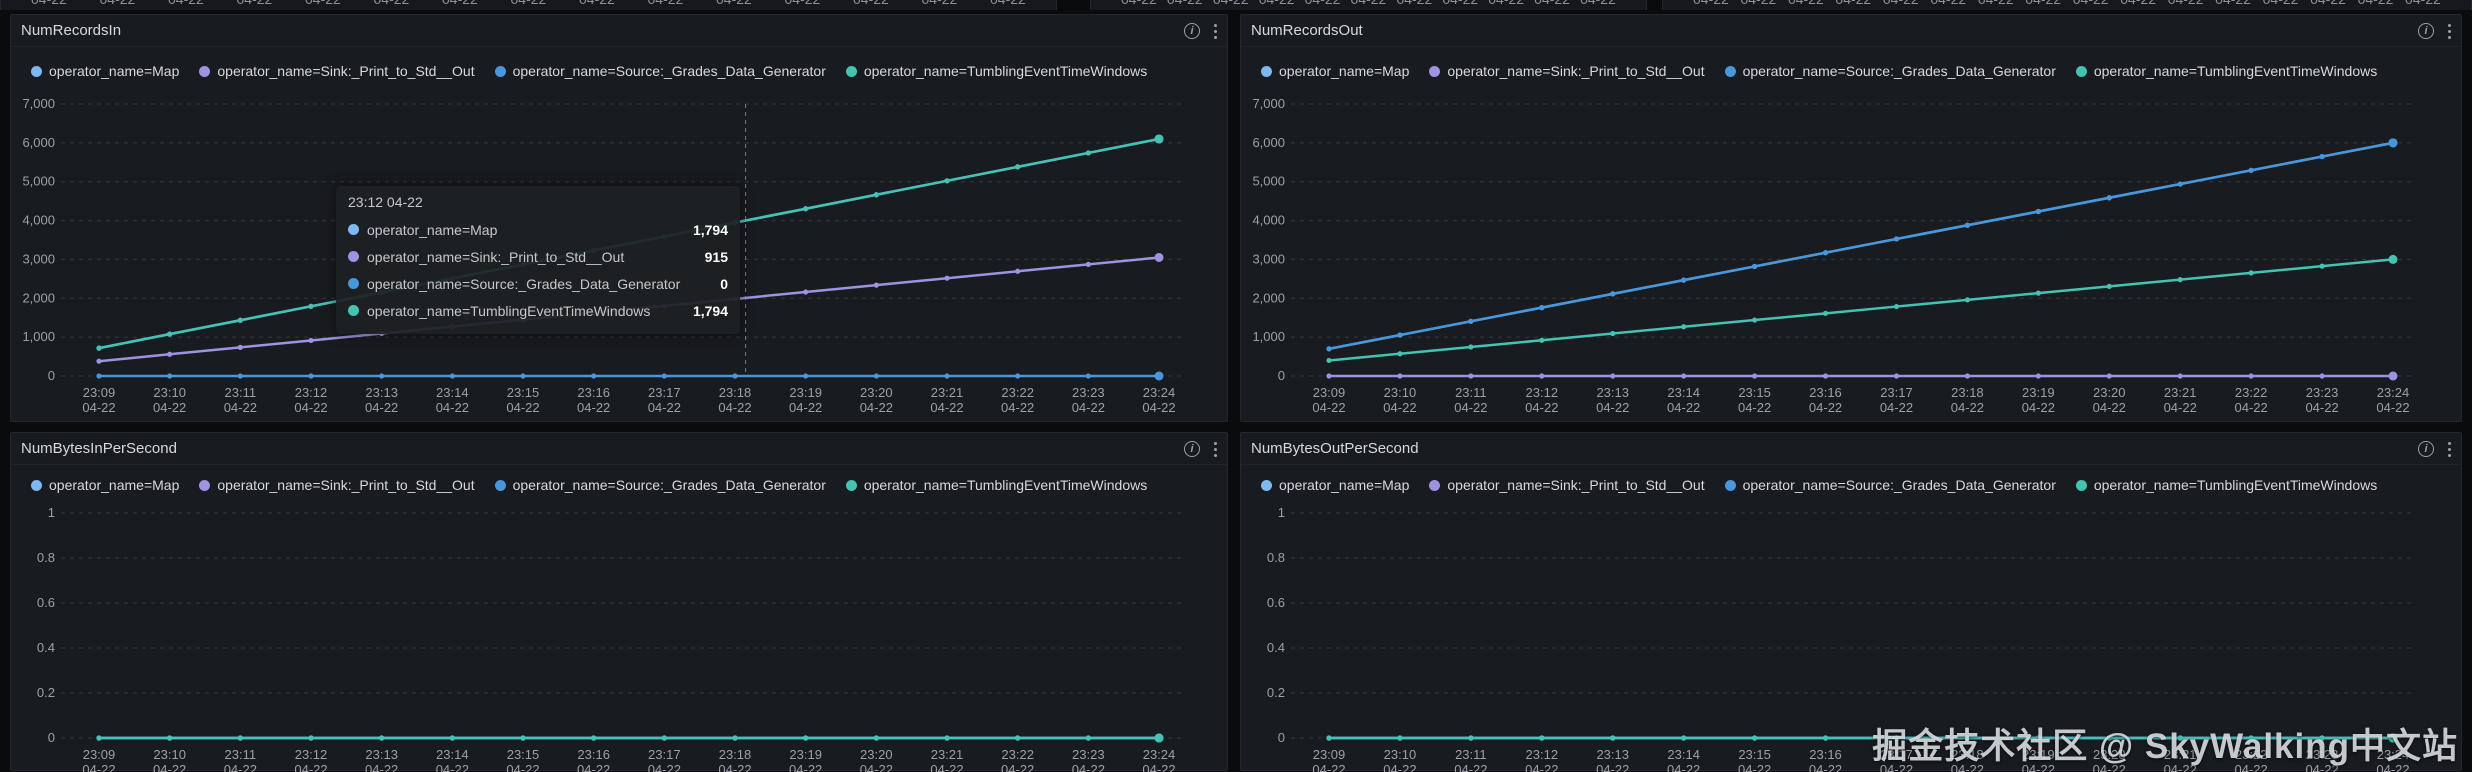 The height and width of the screenshot is (772, 2472). I want to click on x-tick-time: 23:23, so click(1088, 392).